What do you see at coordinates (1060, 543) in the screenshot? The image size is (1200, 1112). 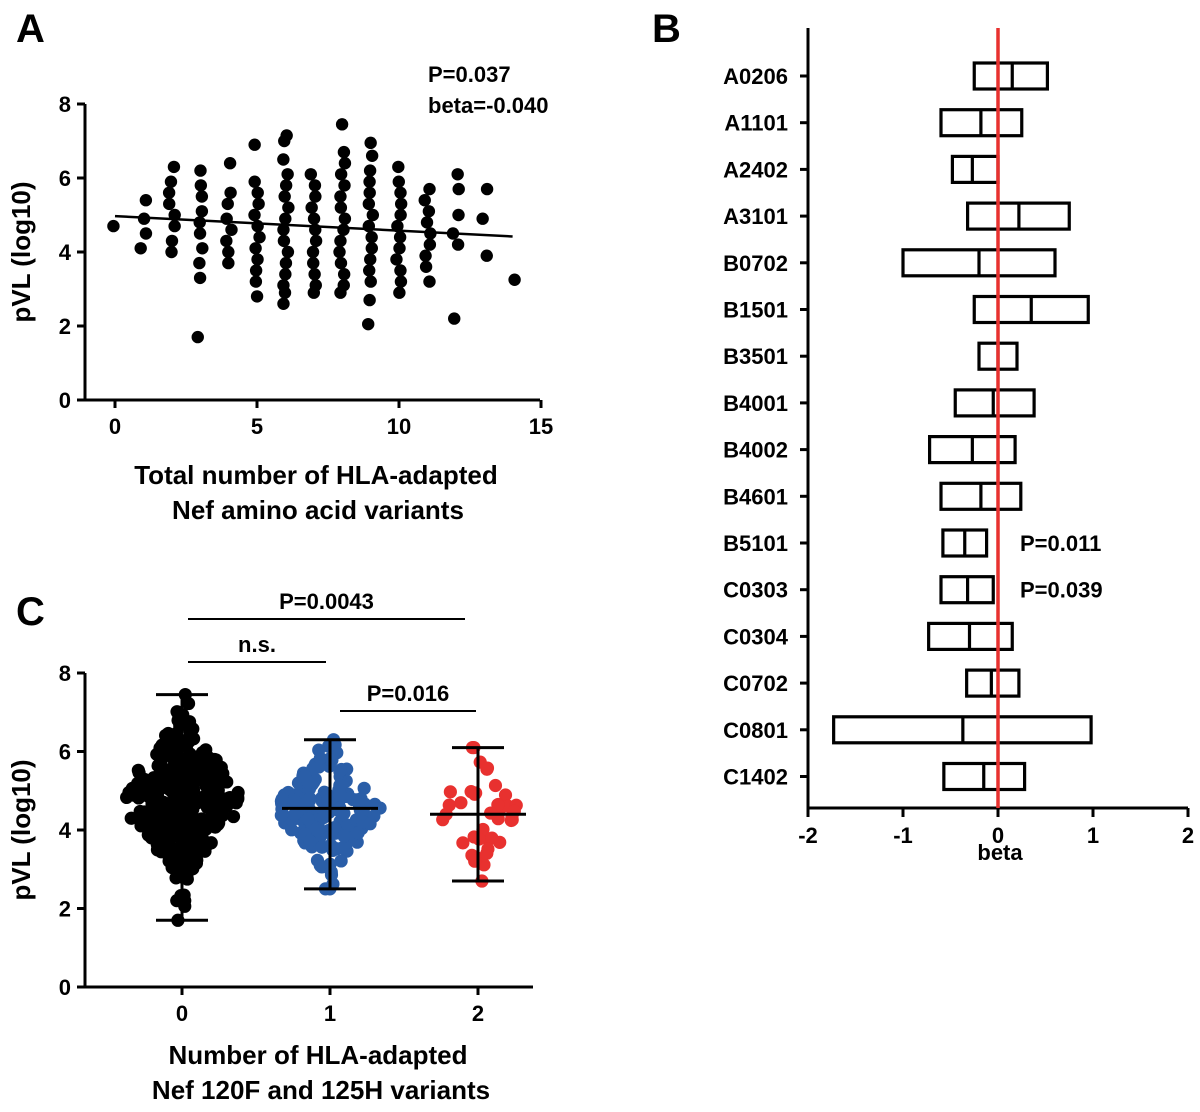 I see `significance-annotation: P=0.011` at bounding box center [1060, 543].